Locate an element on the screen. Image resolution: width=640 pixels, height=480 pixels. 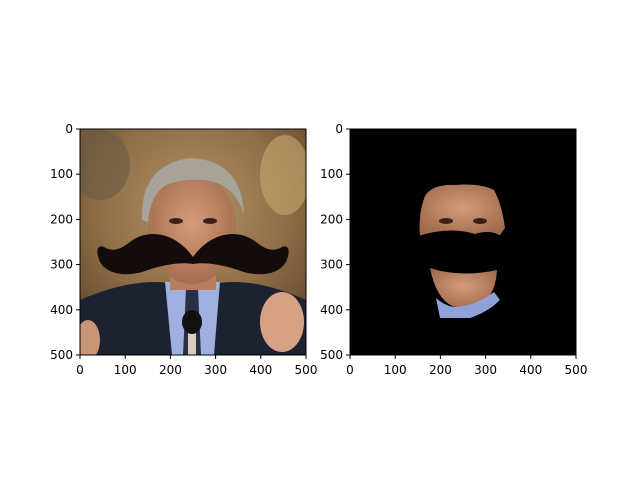
left-xtick-label: 400 is located at coordinates (260, 370).